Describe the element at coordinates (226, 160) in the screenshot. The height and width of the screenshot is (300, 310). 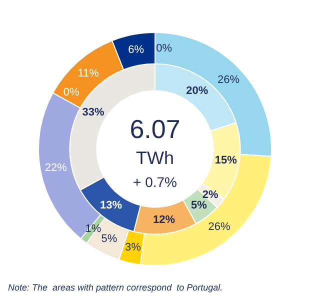
I see `data-label: 15%` at that location.